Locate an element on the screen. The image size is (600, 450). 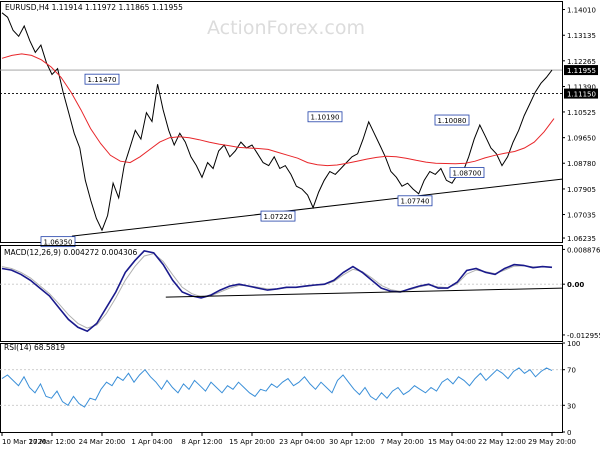
rsi-line is located at coordinates (277, 387).